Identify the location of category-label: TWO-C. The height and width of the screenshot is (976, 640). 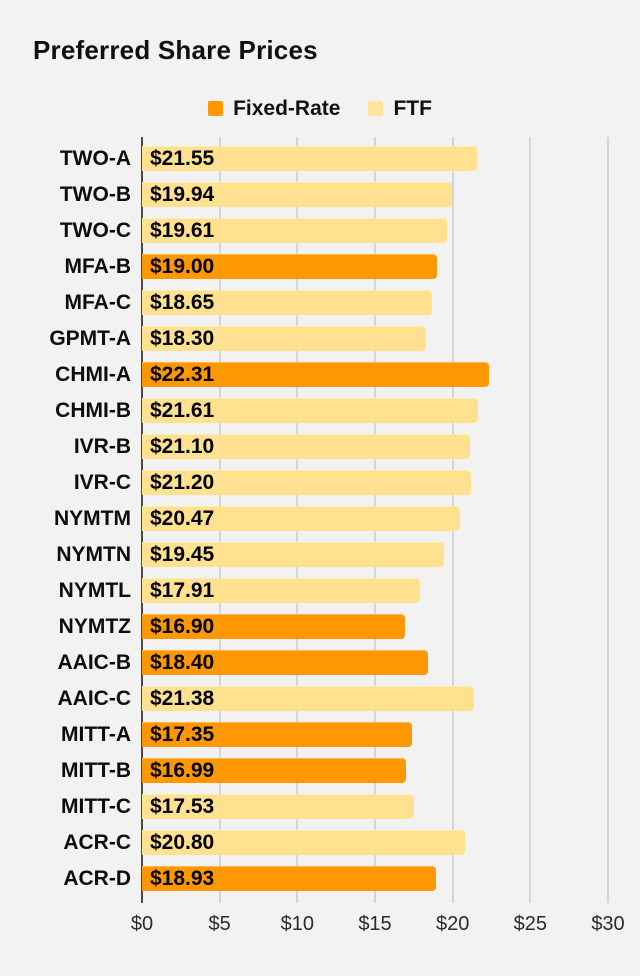
(95, 230).